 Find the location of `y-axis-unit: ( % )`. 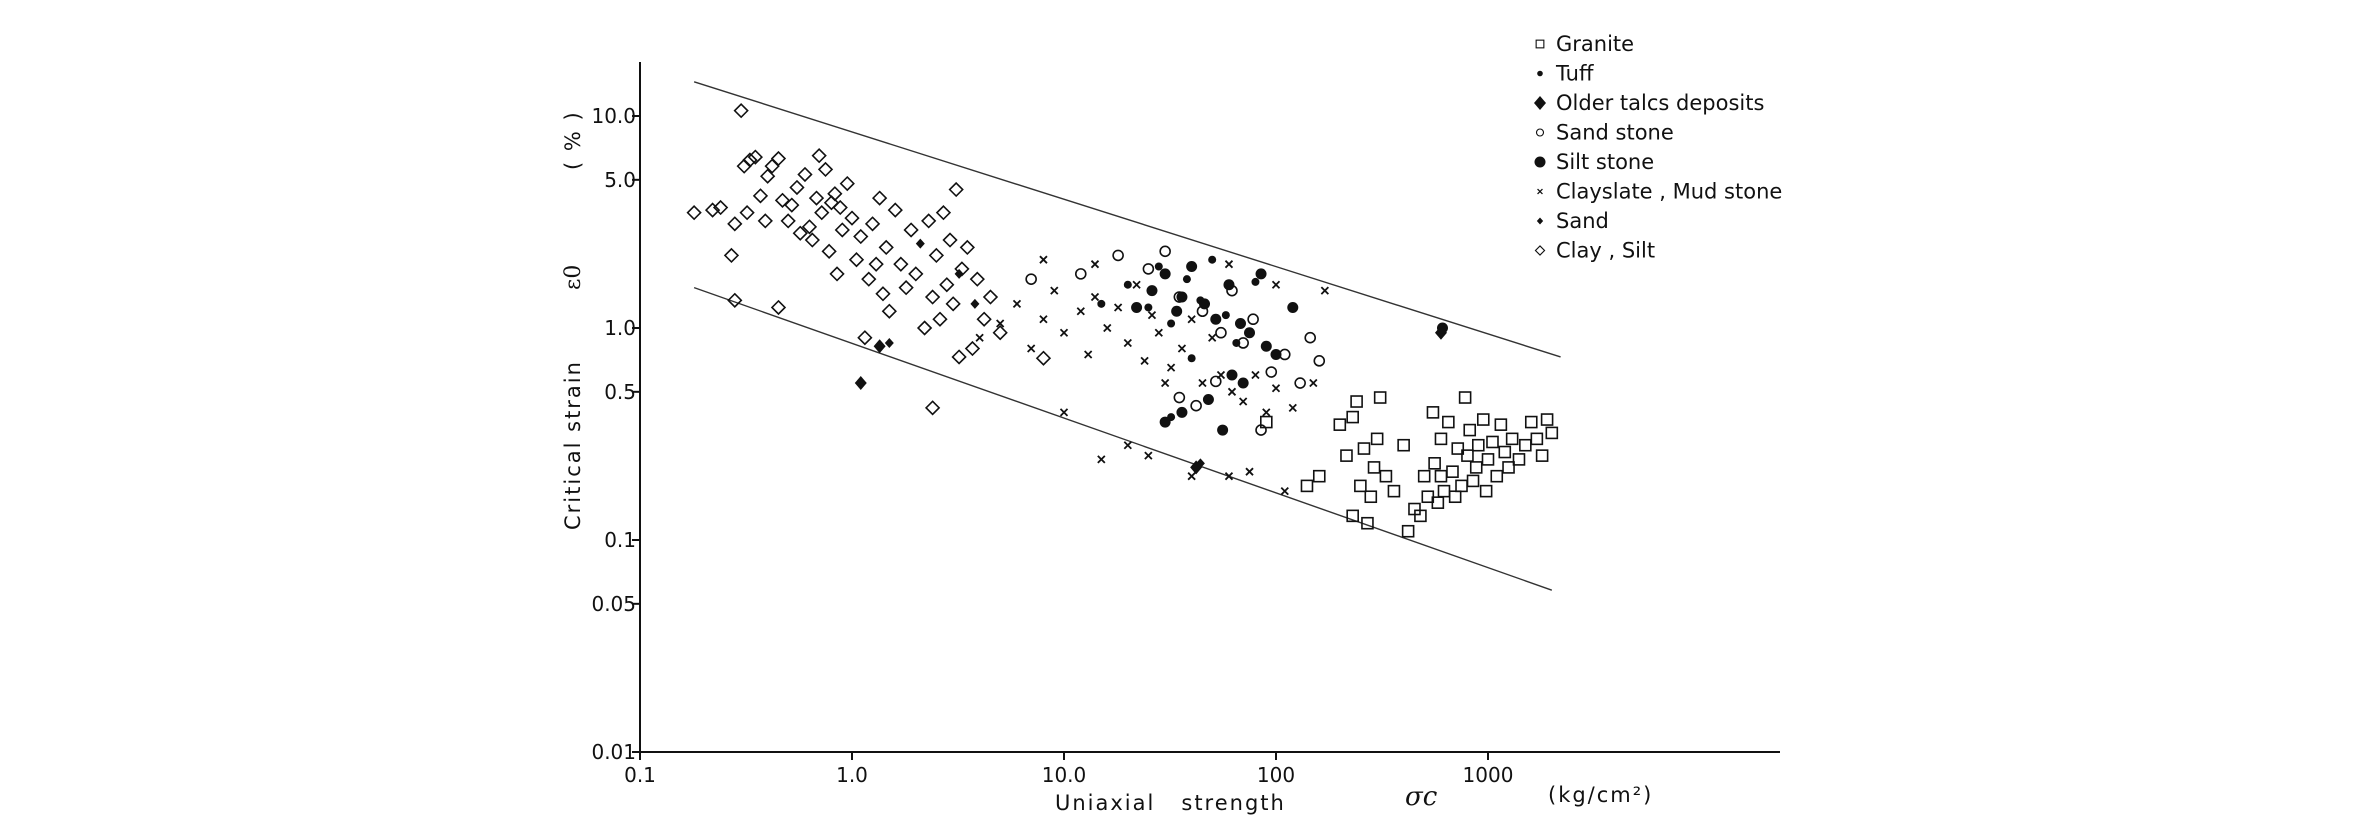

y-axis-unit: ( % ) is located at coordinates (573, 140).